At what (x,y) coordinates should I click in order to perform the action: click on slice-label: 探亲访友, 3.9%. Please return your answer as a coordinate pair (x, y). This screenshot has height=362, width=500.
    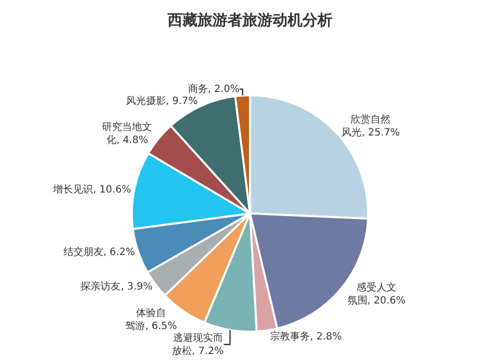
    Looking at the image, I should click on (116, 286).